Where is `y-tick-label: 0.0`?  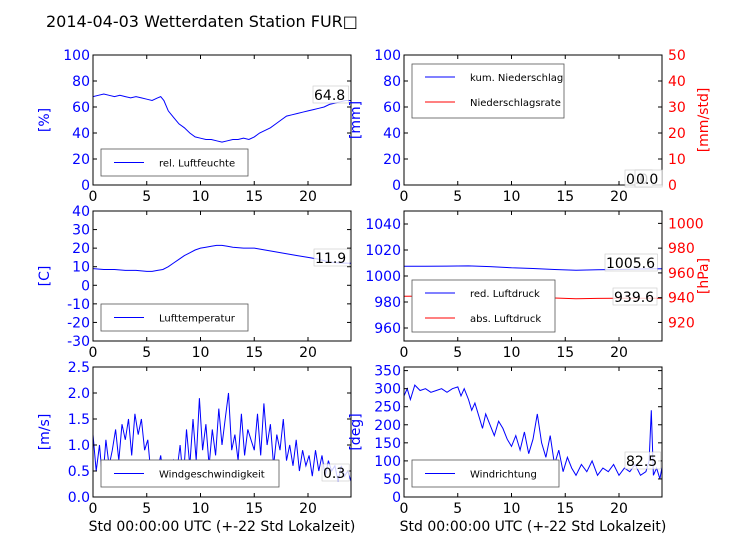
y-tick-label: 0.0 is located at coordinates (79, 498).